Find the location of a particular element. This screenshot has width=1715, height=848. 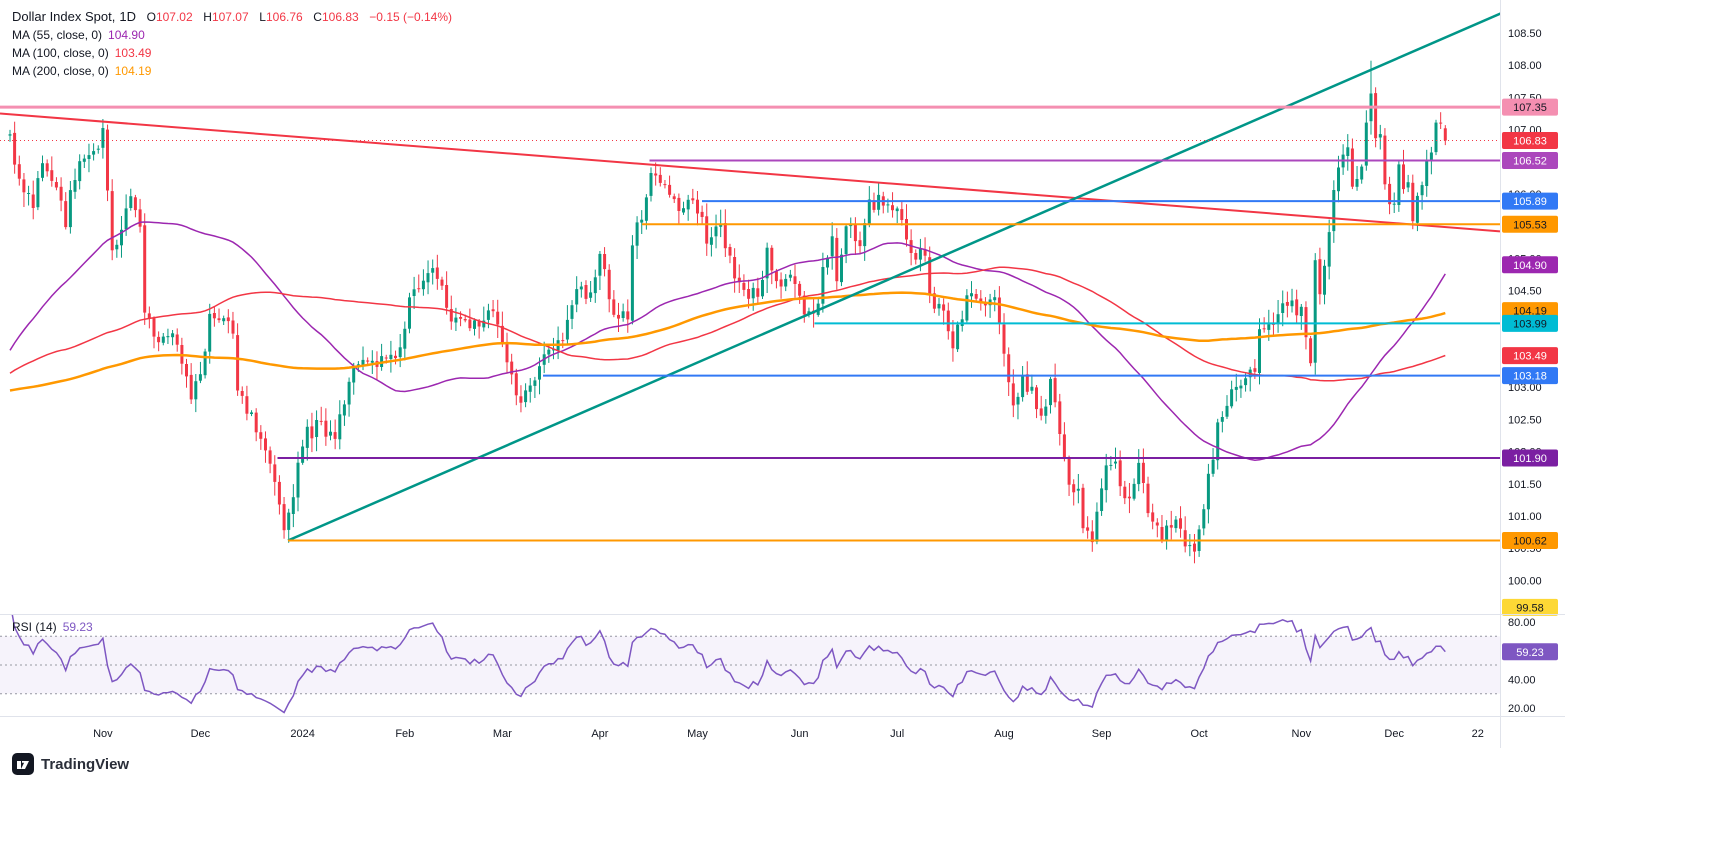

price-badge-100.62: 100.62 is located at coordinates (1530, 540).